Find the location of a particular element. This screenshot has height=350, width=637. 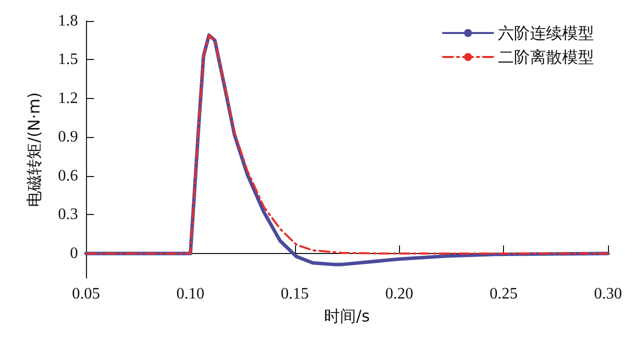

legend-label: 六阶连续模型 is located at coordinates (546, 33).